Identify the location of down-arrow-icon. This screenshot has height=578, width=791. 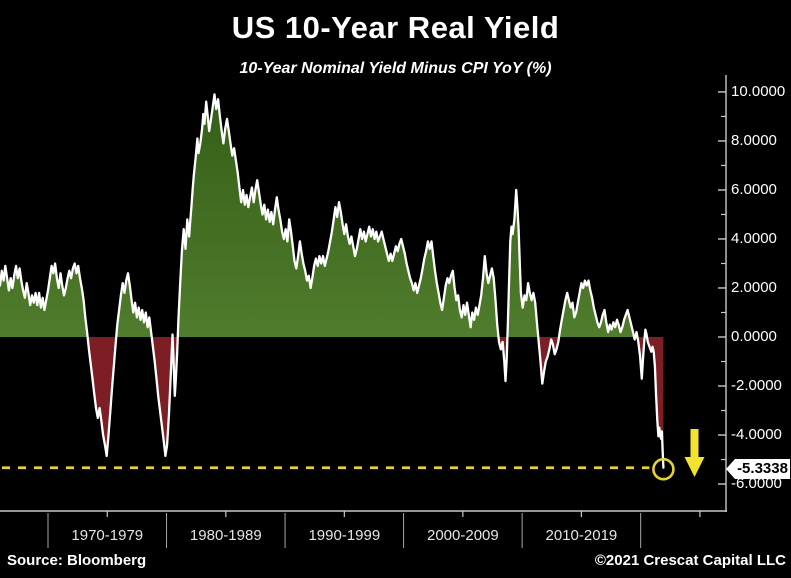
(694, 453).